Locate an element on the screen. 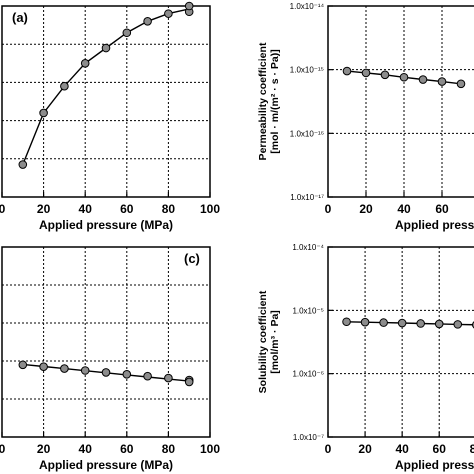 Image resolution: width=474 pixels, height=474 pixels. y-axis-units: [mol/m³ · Pa] is located at coordinates (275, 342).